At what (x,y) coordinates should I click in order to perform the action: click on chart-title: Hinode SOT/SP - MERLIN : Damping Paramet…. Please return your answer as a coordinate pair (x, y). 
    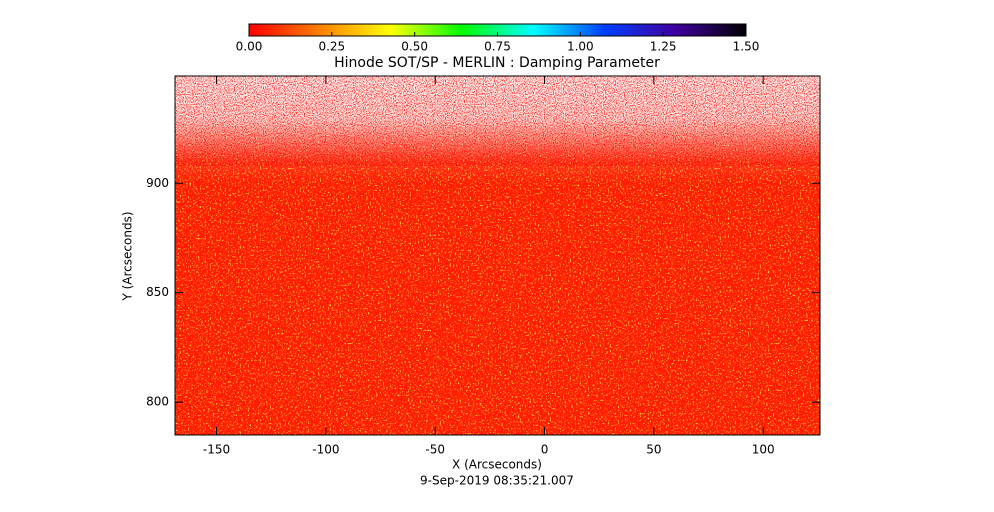
    Looking at the image, I should click on (497, 63).